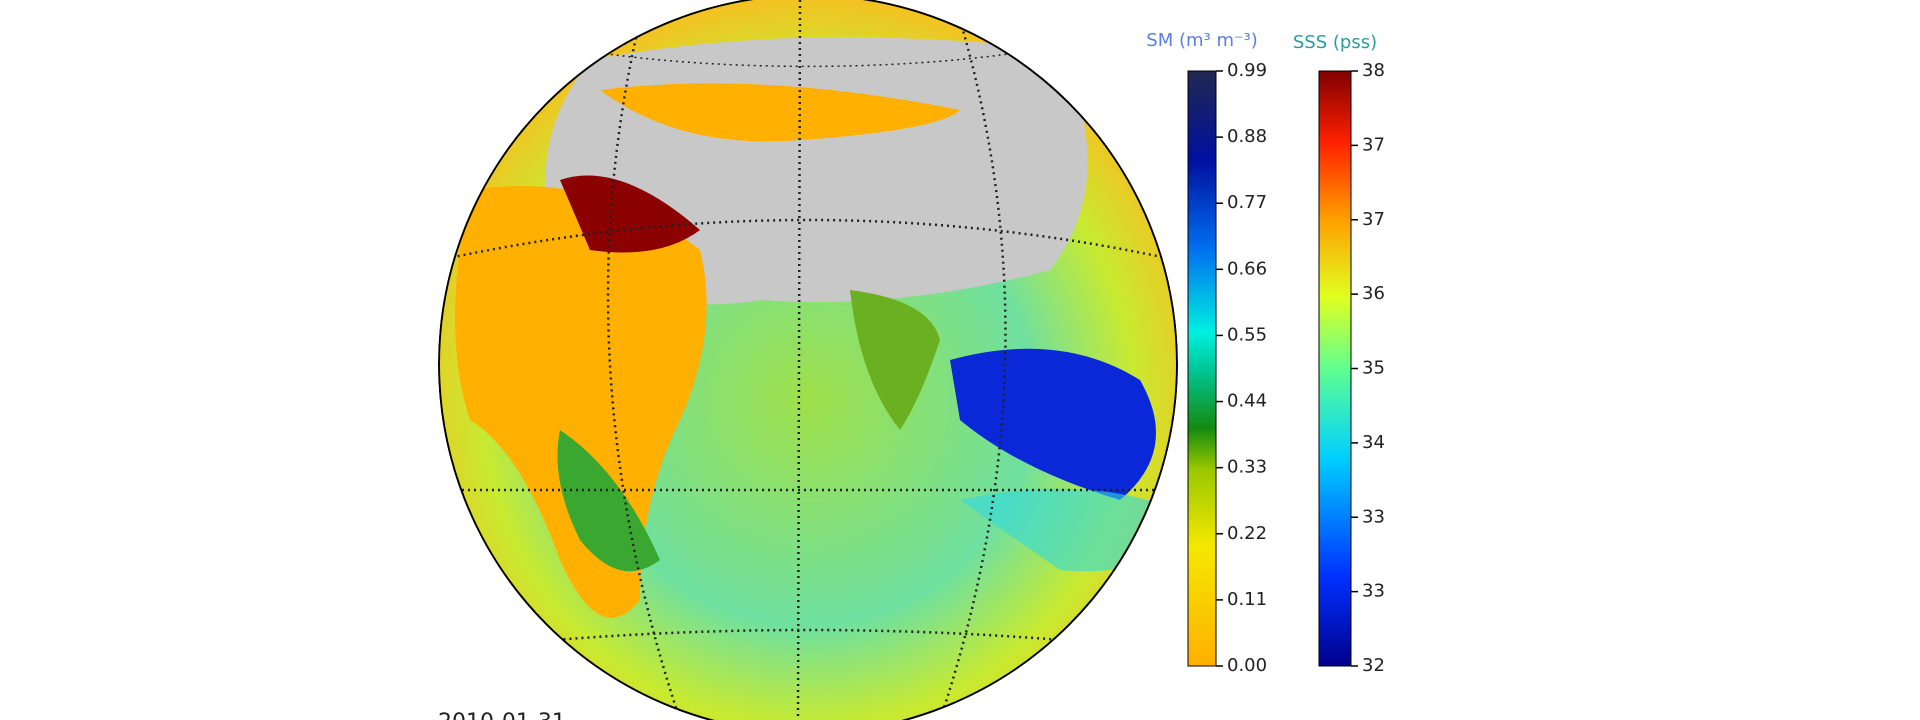  What do you see at coordinates (1202, 368) in the screenshot?
I see `sm-colorbar` at bounding box center [1202, 368].